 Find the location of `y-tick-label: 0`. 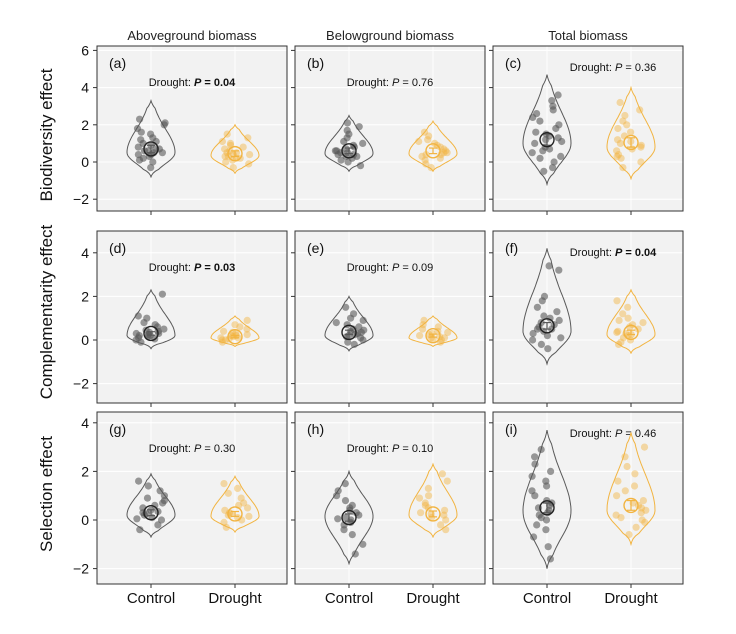

y-tick-label: 0 is located at coordinates (85, 162).